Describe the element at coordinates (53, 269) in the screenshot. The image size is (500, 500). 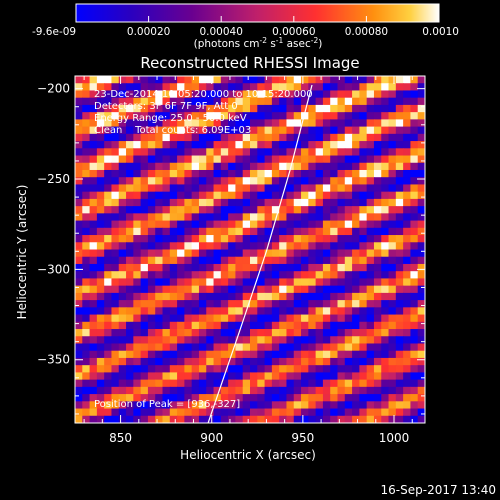
I see `y-tick-label: −300` at that location.